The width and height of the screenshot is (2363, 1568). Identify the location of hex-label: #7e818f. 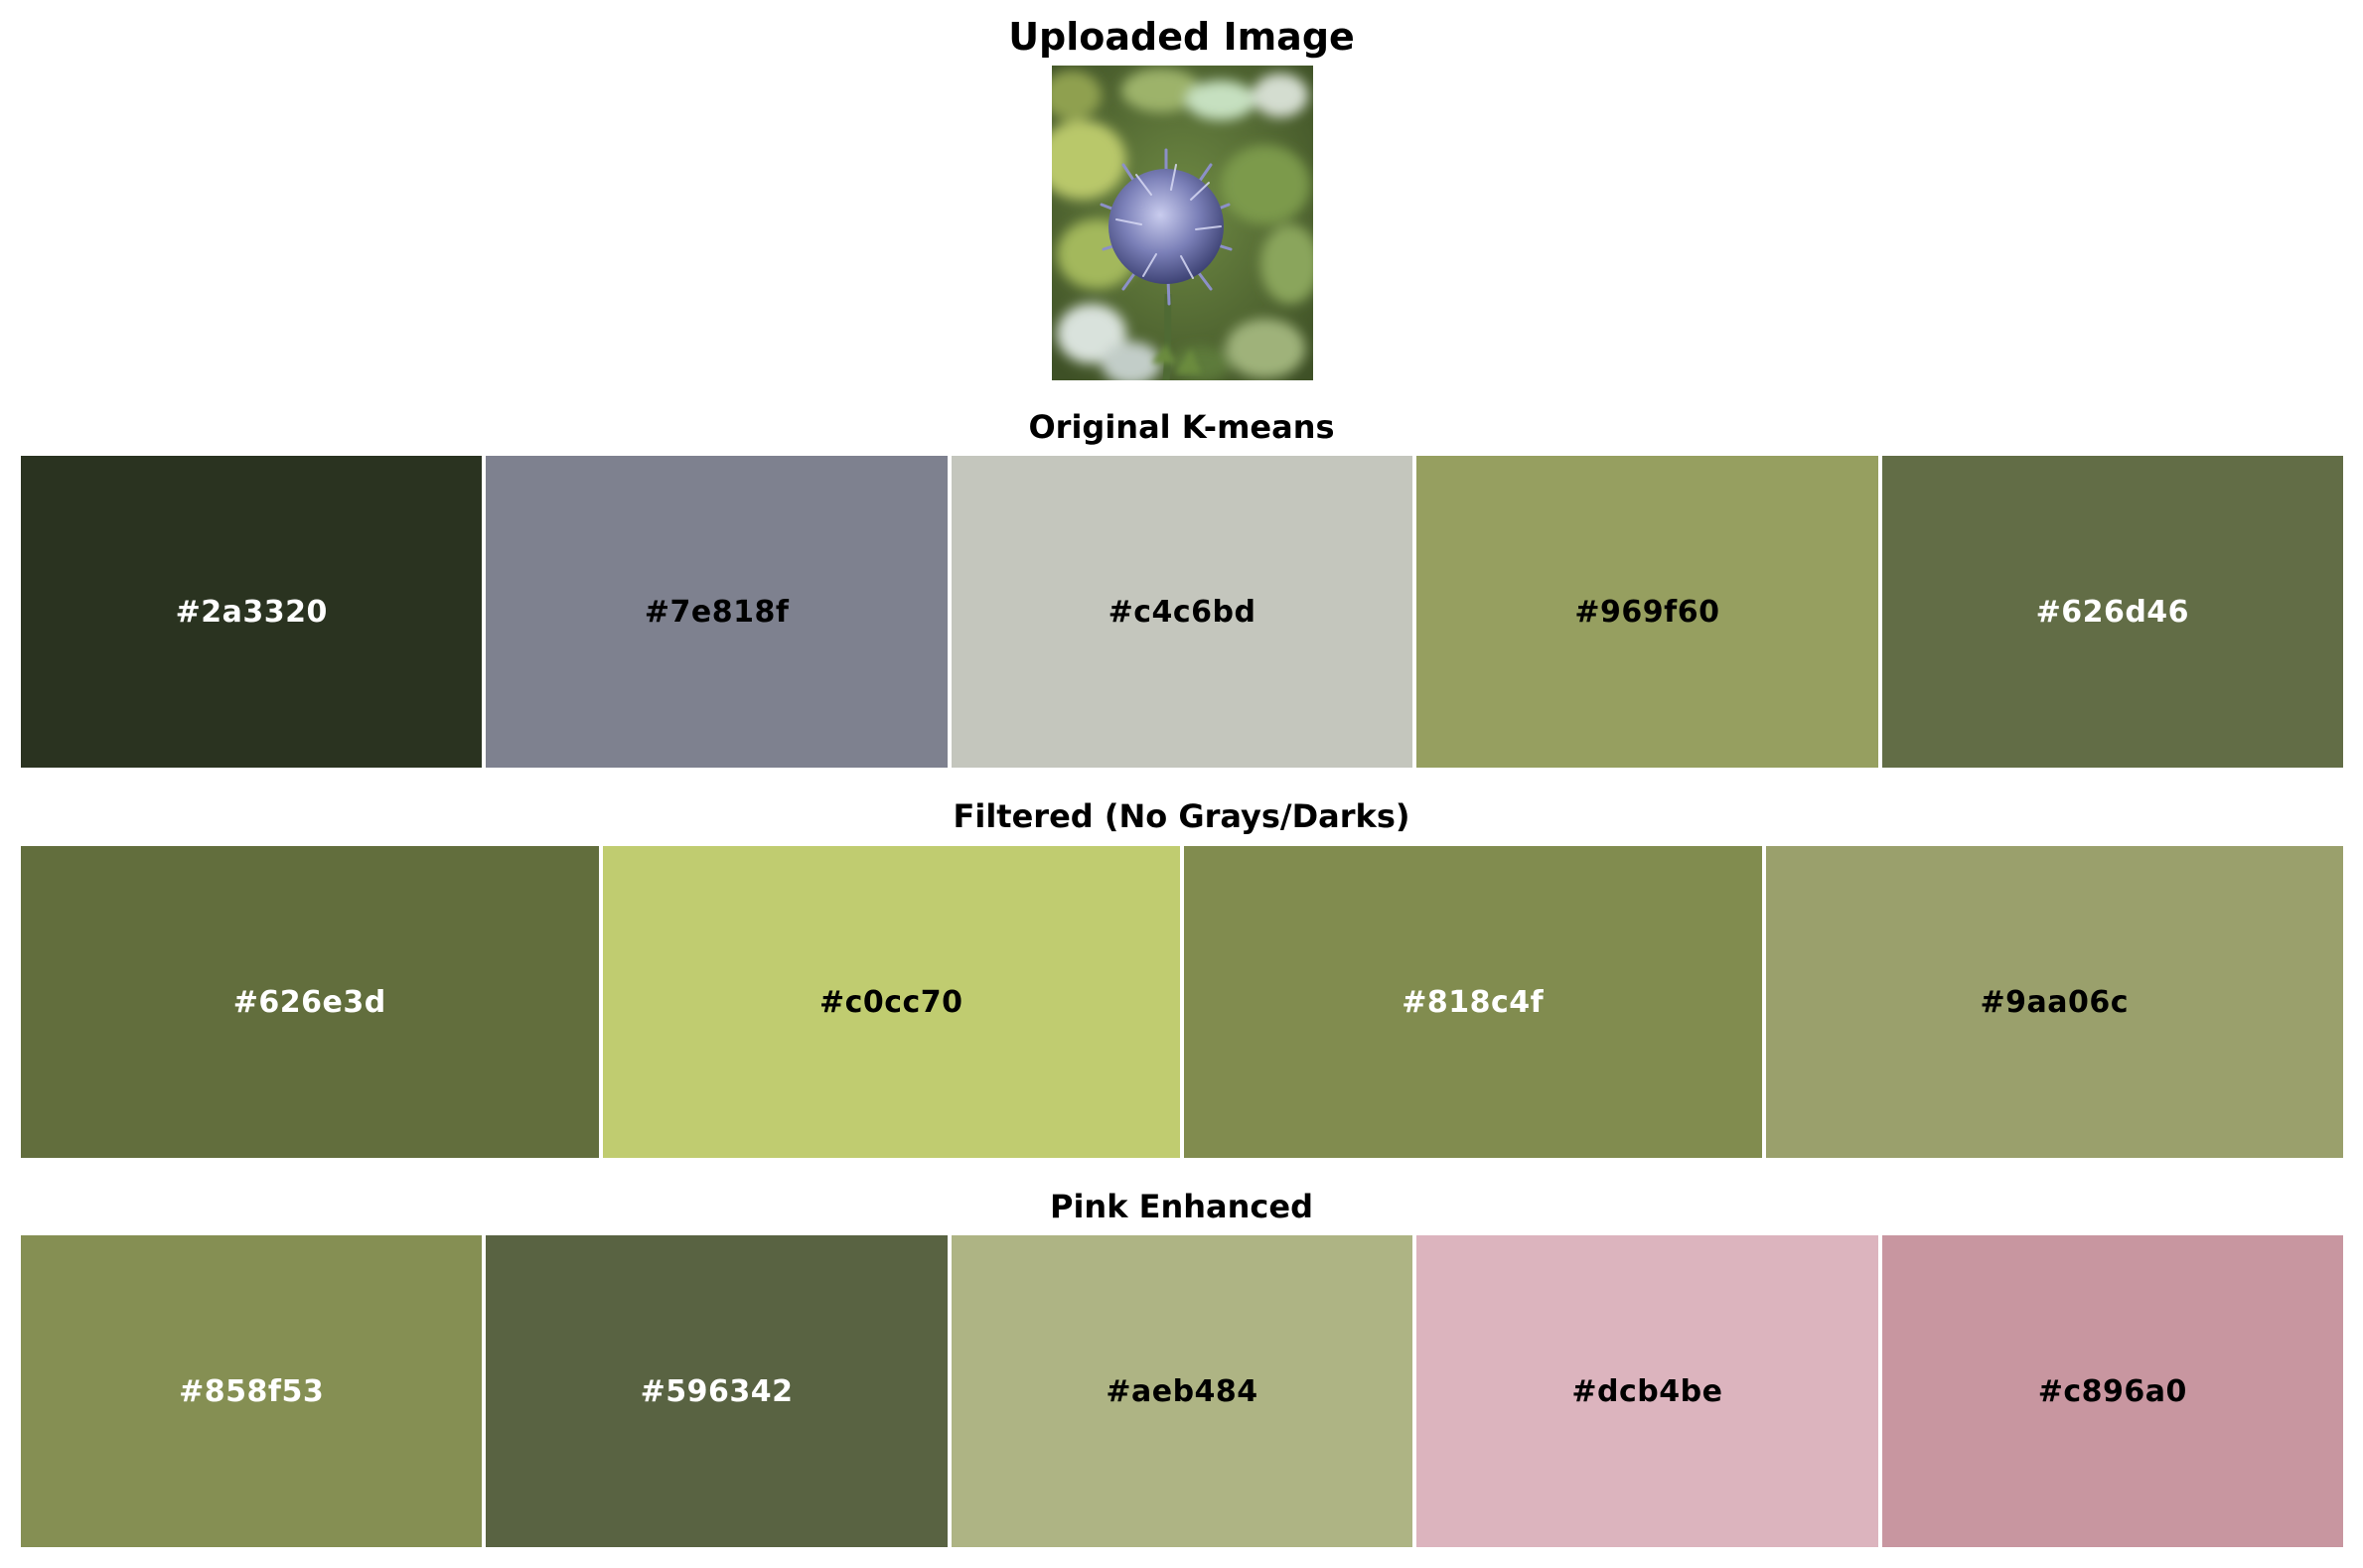
(717, 612).